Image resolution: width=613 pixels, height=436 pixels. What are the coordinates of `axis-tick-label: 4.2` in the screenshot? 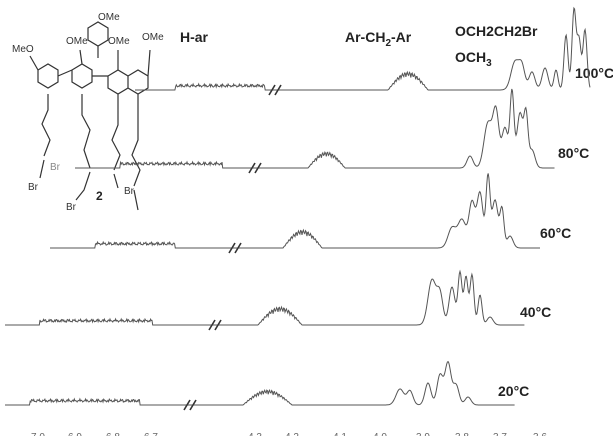 It's located at (292, 434).